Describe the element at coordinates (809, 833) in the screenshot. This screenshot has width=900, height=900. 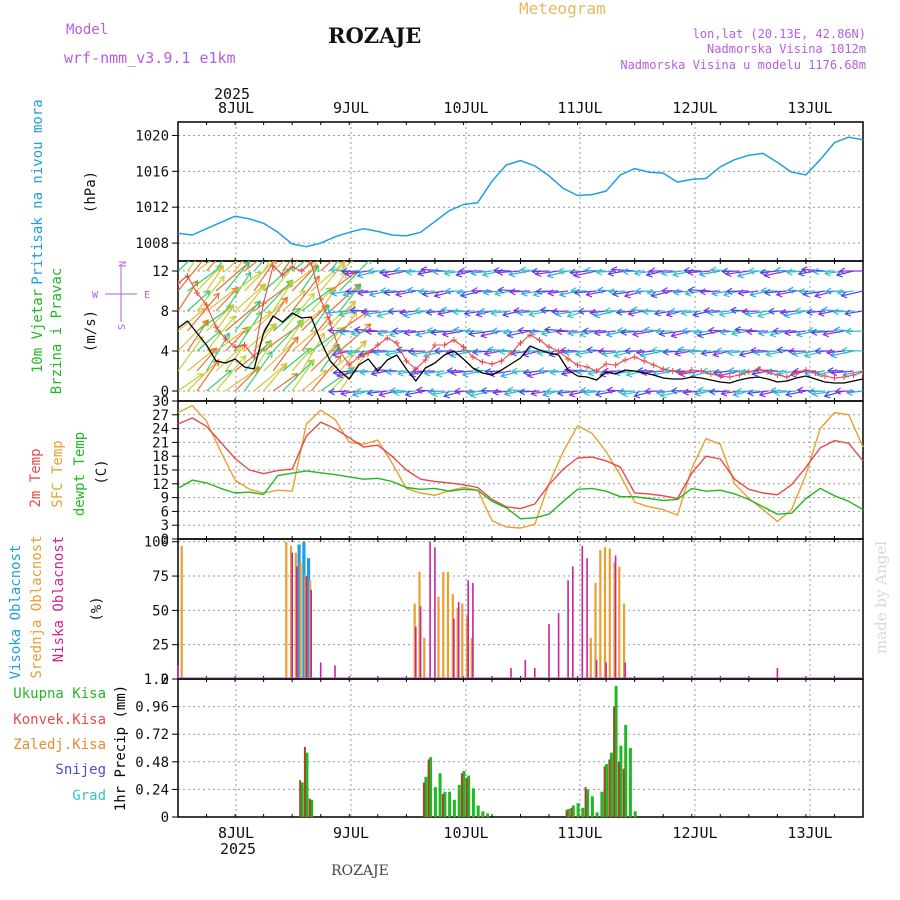
I see `day-label-bottom: 13JUL` at that location.